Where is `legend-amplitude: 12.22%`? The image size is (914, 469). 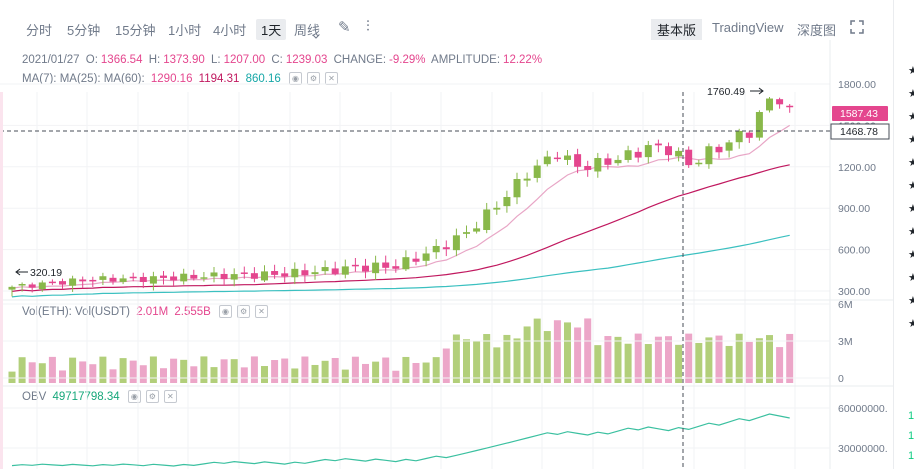
legend-amplitude: 12.22% is located at coordinates (523, 60).